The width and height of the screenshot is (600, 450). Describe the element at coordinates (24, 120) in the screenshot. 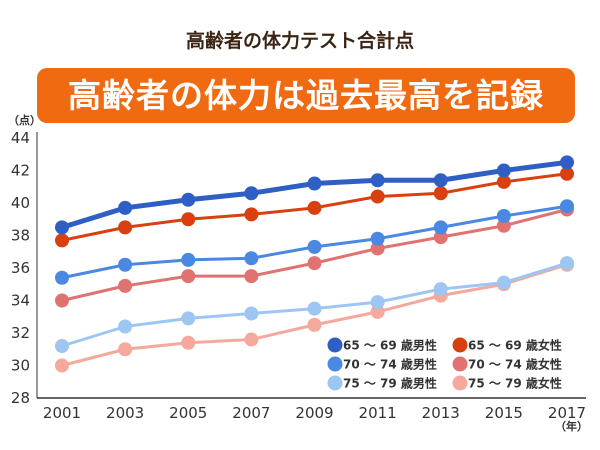

I see `y-axis-unit: （点）` at that location.